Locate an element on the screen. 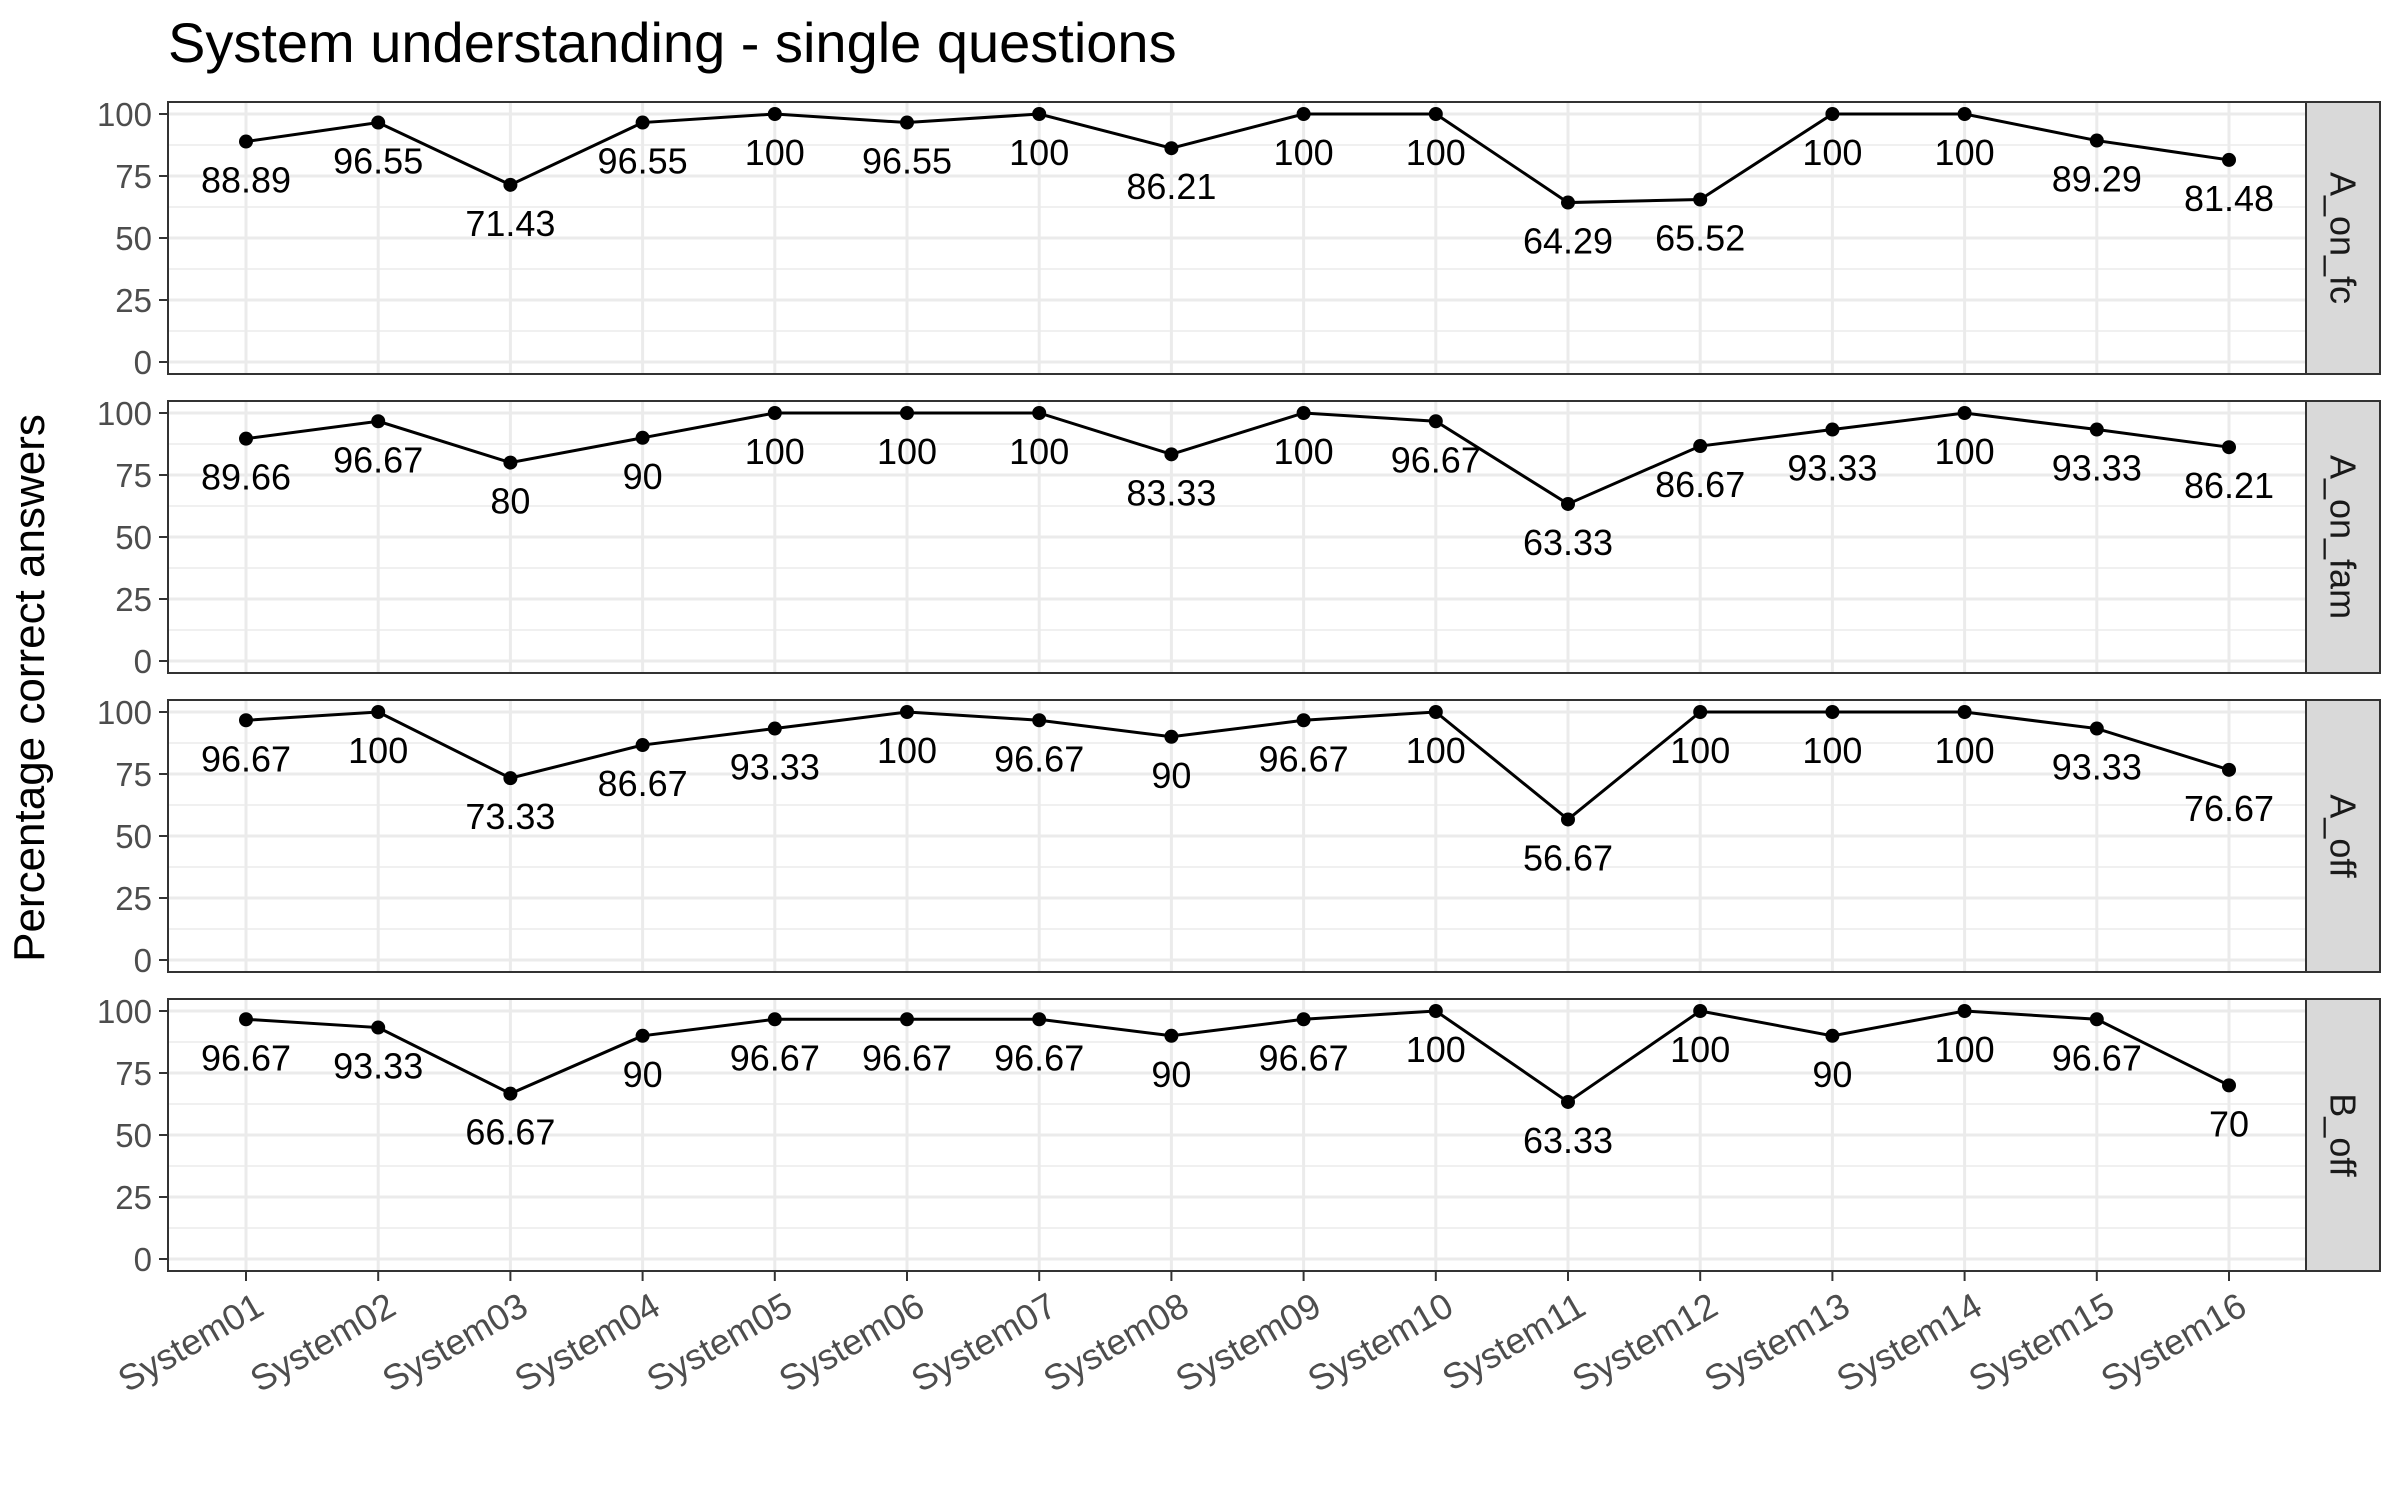  facet-strip-label: A_on_fc is located at coordinates (2343, 238).